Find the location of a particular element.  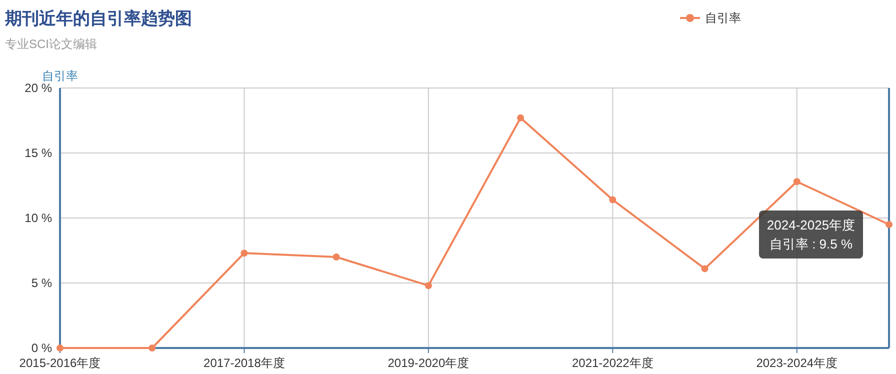

chart-title: 期刊近年的自引率趋势图 is located at coordinates (98, 18).